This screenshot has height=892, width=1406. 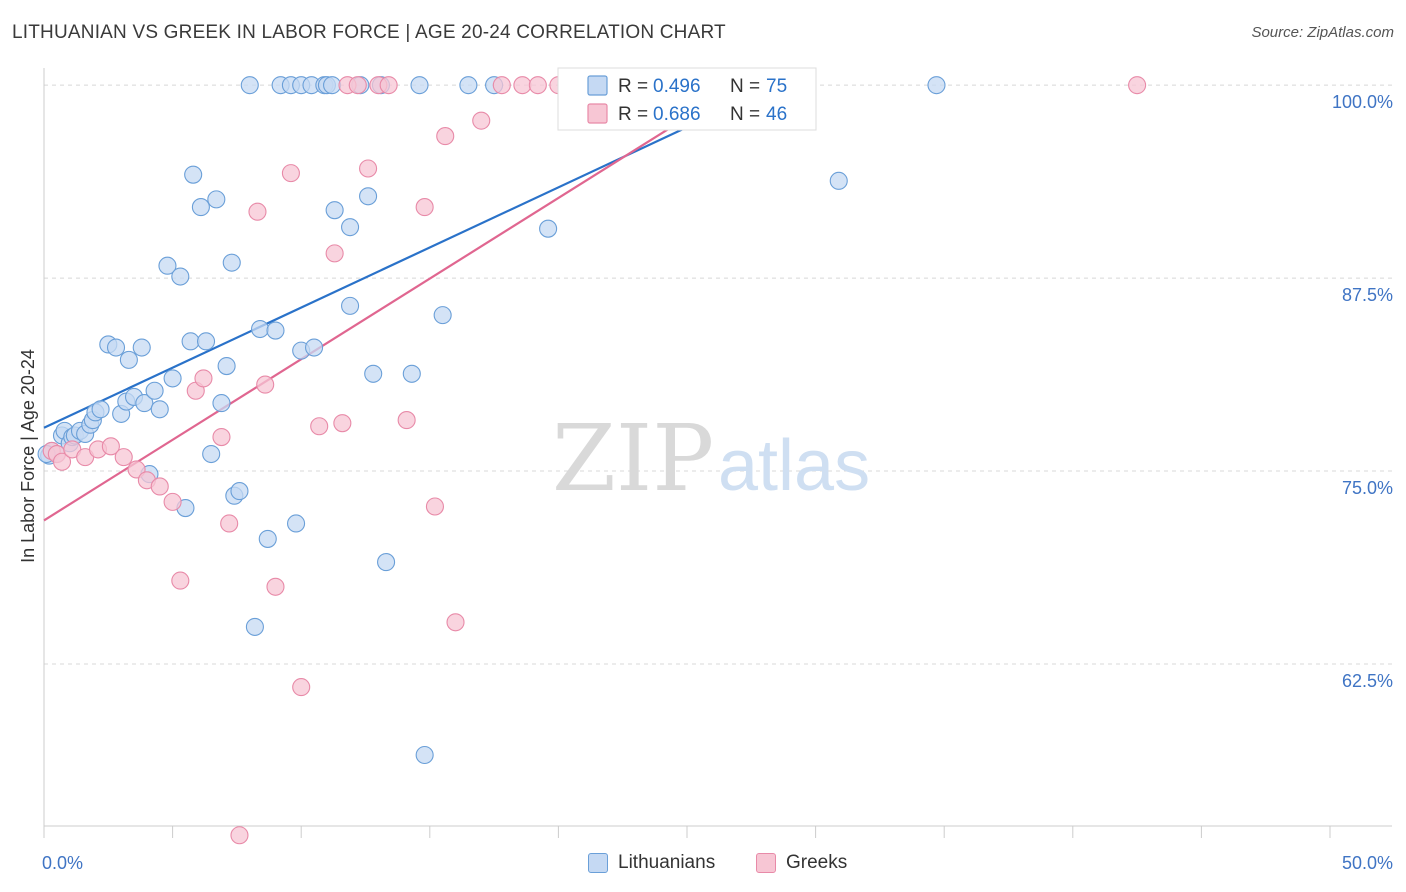 What do you see at coordinates (28, 456) in the screenshot?
I see `y-axis-label: In Labor Force | Age 20-24` at bounding box center [28, 456].